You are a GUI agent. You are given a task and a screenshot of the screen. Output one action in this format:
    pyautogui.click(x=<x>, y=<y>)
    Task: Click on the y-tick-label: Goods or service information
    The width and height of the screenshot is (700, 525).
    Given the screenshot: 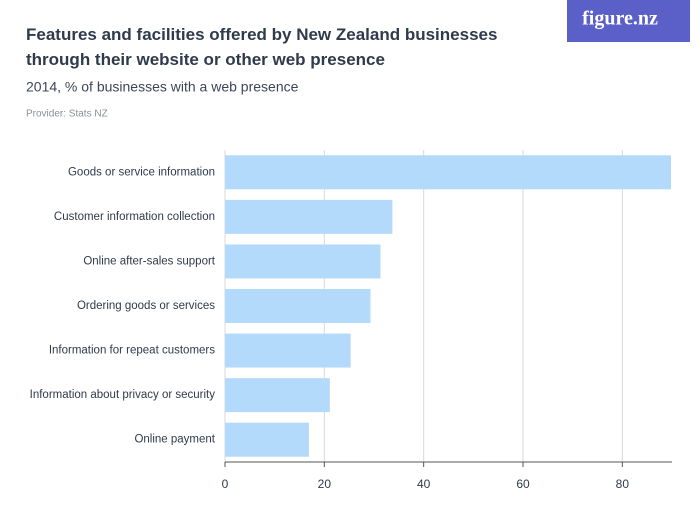 What is the action you would take?
    pyautogui.click(x=141, y=172)
    